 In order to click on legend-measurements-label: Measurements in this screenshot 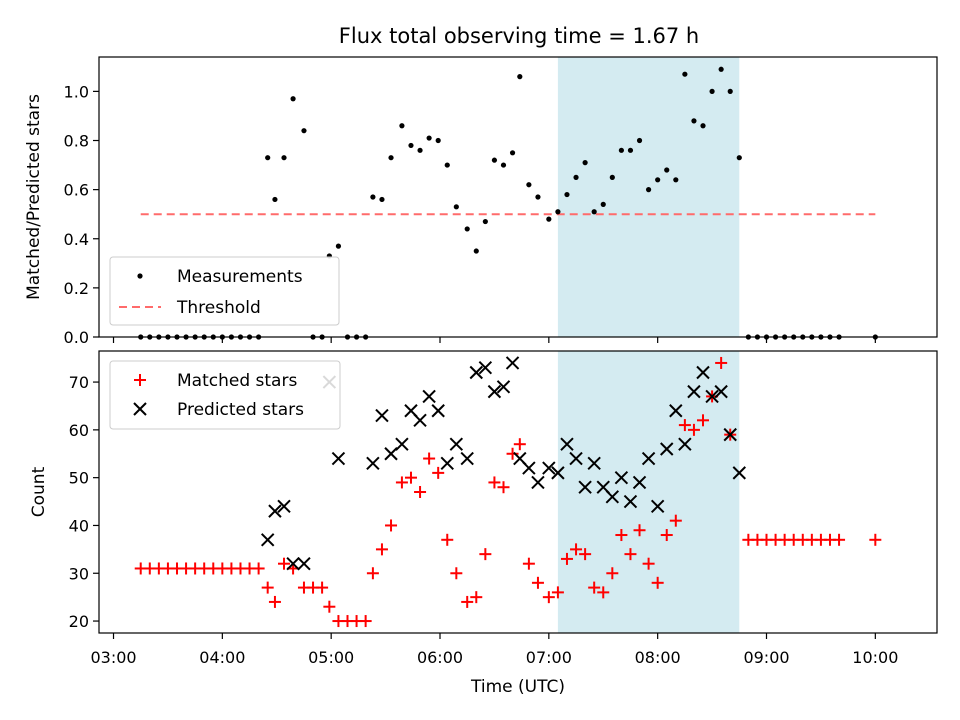, I will do `click(240, 277)`.